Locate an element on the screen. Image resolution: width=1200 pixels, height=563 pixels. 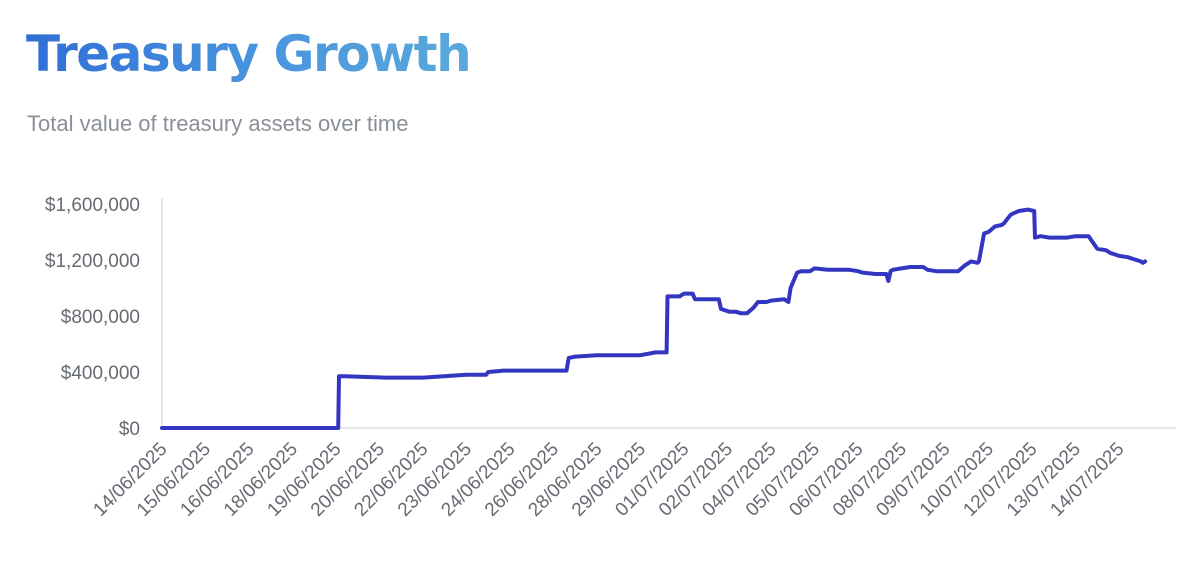
chart-title: Treasury Growth is located at coordinates (249, 54).